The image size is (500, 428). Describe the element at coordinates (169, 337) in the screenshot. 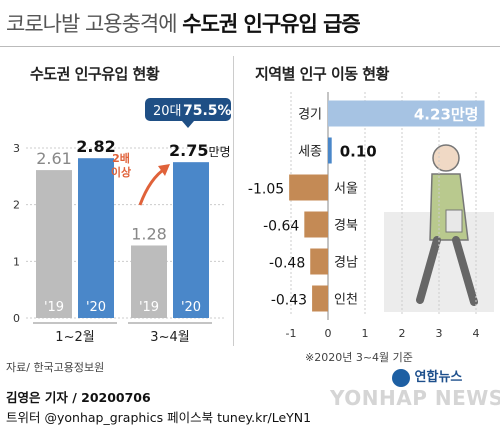

I see `x-category-label: 3~4월` at that location.